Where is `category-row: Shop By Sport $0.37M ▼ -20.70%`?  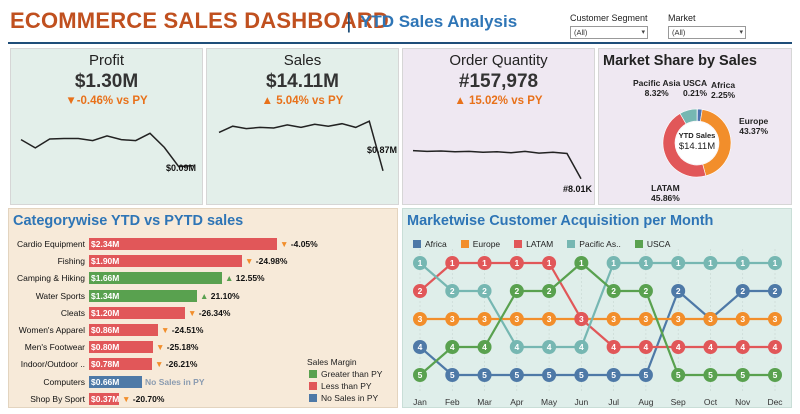
category-row: Shop By Sport $0.37M ▼ -20.70% is located at coordinates (204, 399).